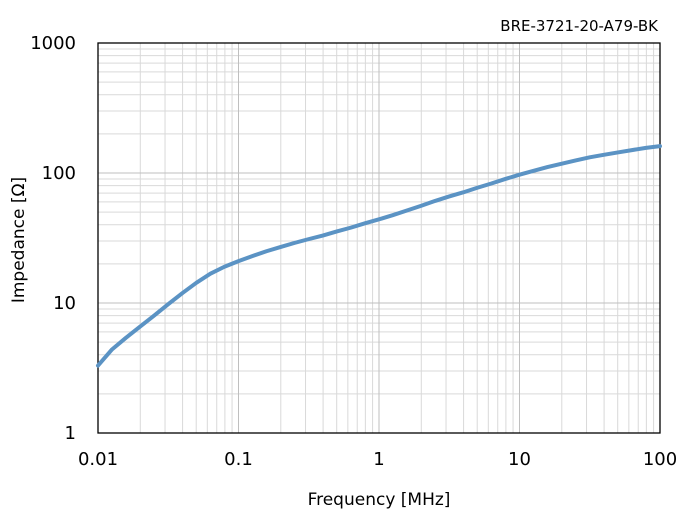  Describe the element at coordinates (19, 240) in the screenshot. I see `y-axis-title: Impedance [Ω]` at that location.